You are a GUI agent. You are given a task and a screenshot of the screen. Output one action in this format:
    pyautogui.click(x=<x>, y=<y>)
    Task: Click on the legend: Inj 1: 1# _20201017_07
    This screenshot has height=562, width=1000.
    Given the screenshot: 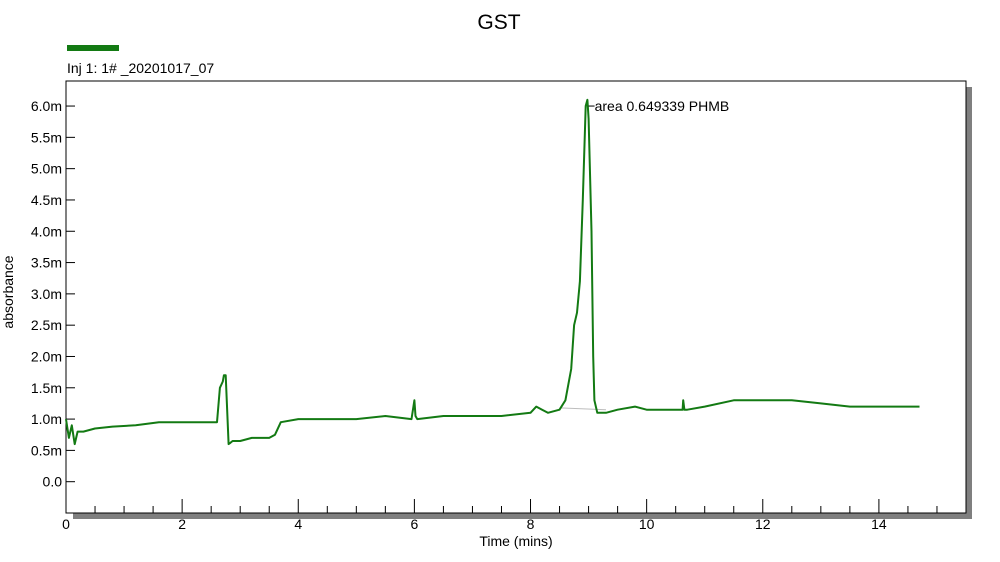 What is the action you would take?
    pyautogui.click(x=140, y=60)
    